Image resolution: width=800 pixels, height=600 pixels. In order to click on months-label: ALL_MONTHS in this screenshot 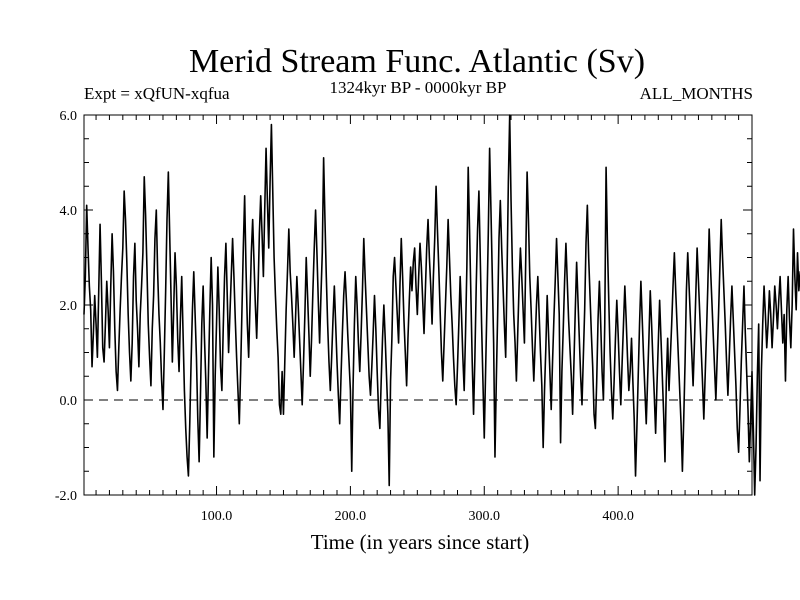, I will do `click(696, 93)`.